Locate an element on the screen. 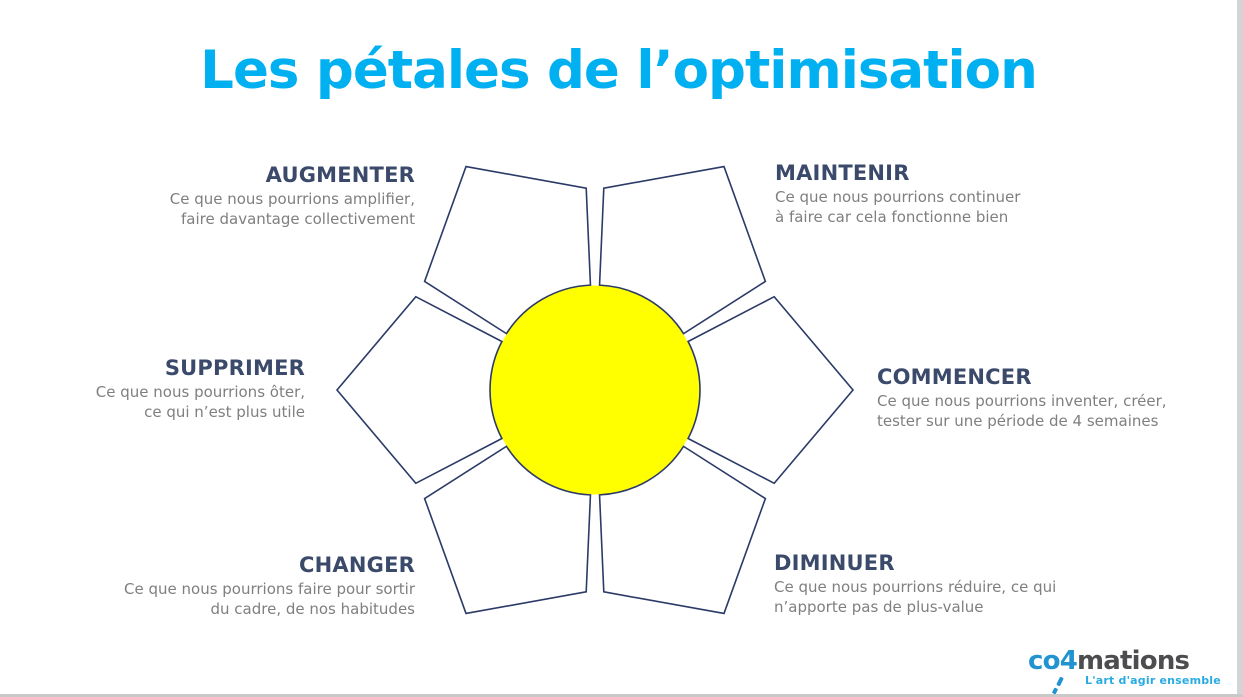  petal-desc-line: Ce que nous pourrions continuer is located at coordinates (898, 197).